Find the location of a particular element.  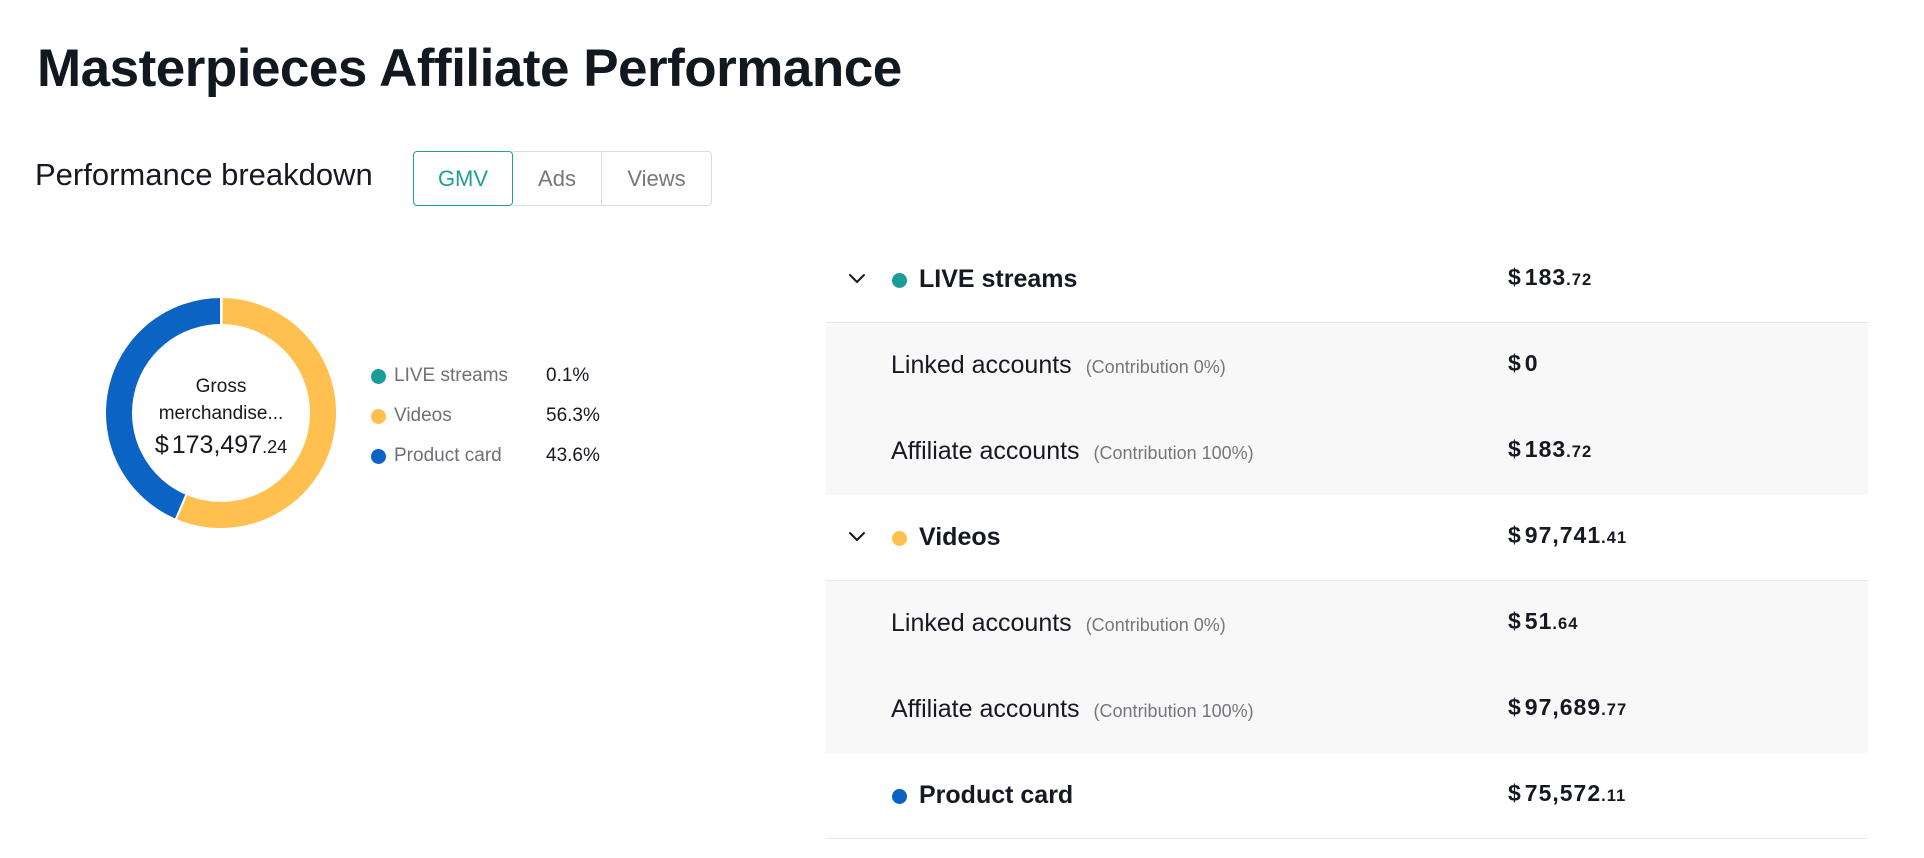

row-value: $97,689.77 is located at coordinates (1567, 708).